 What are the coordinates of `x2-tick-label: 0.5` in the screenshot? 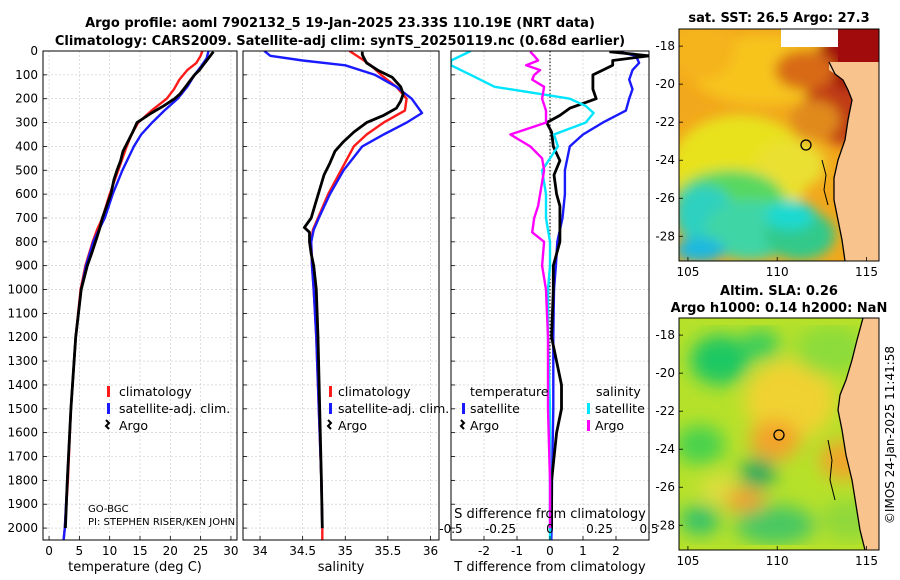 It's located at (648, 529).